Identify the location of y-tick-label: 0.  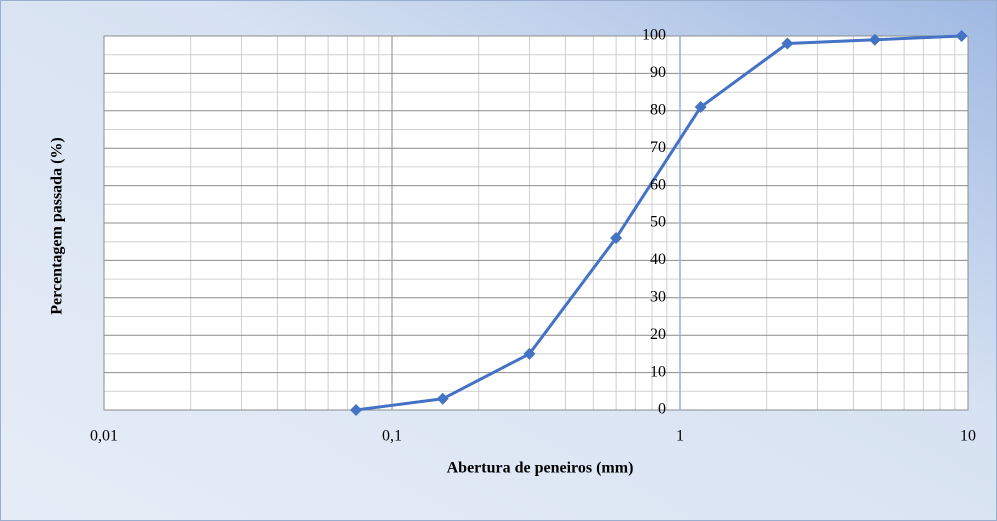
(662, 409).